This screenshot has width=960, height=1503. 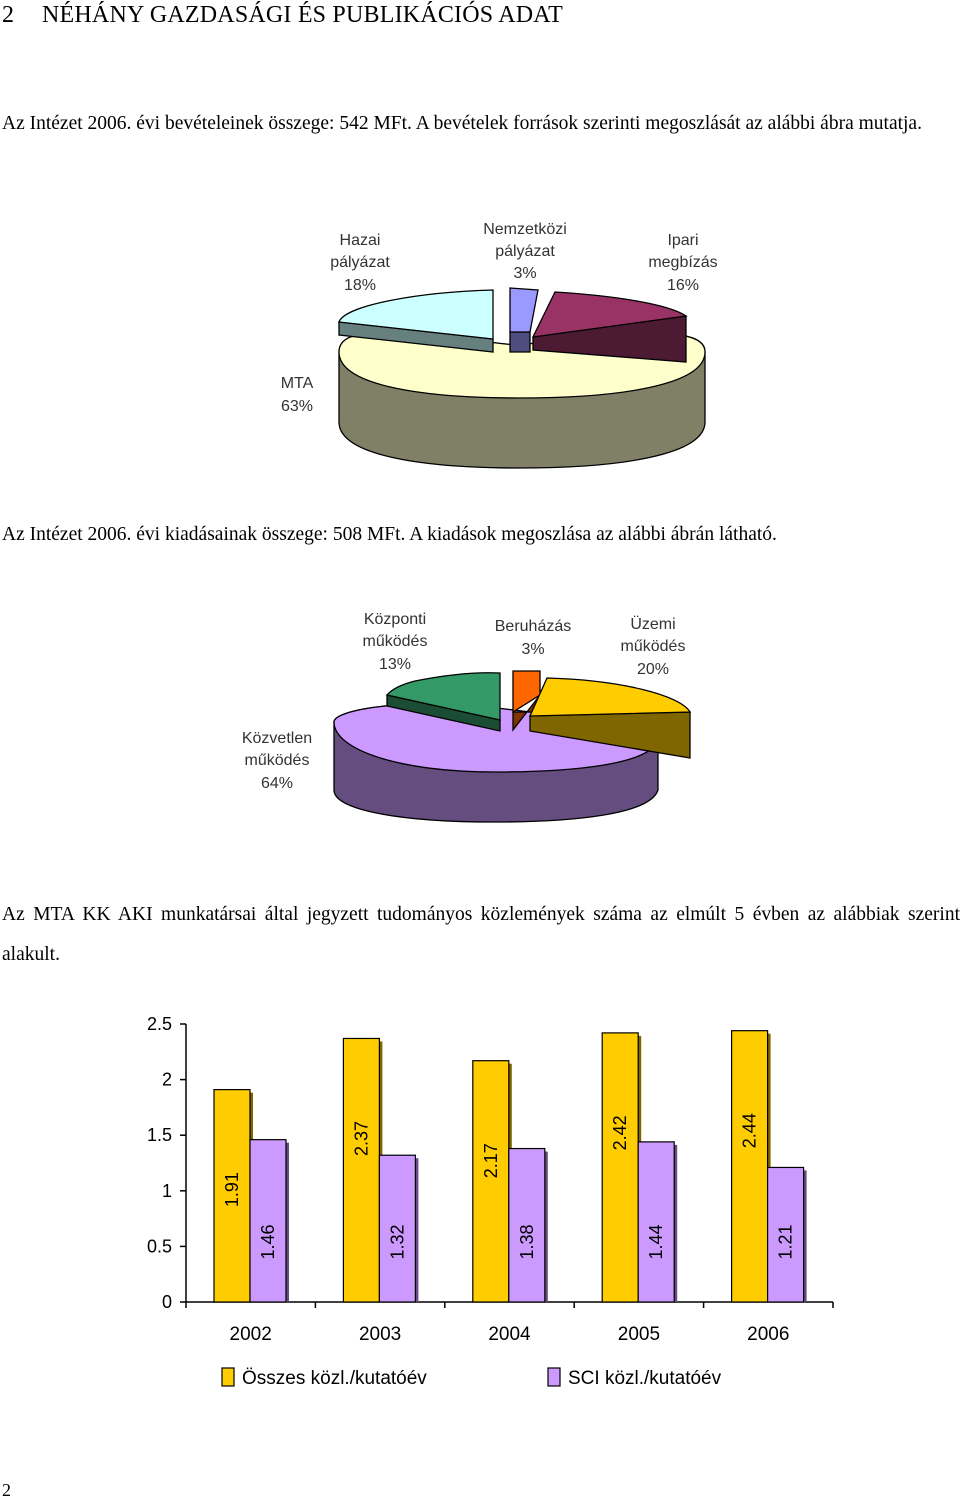 What do you see at coordinates (8, 15) in the screenshot?
I see `section-number: 2` at bounding box center [8, 15].